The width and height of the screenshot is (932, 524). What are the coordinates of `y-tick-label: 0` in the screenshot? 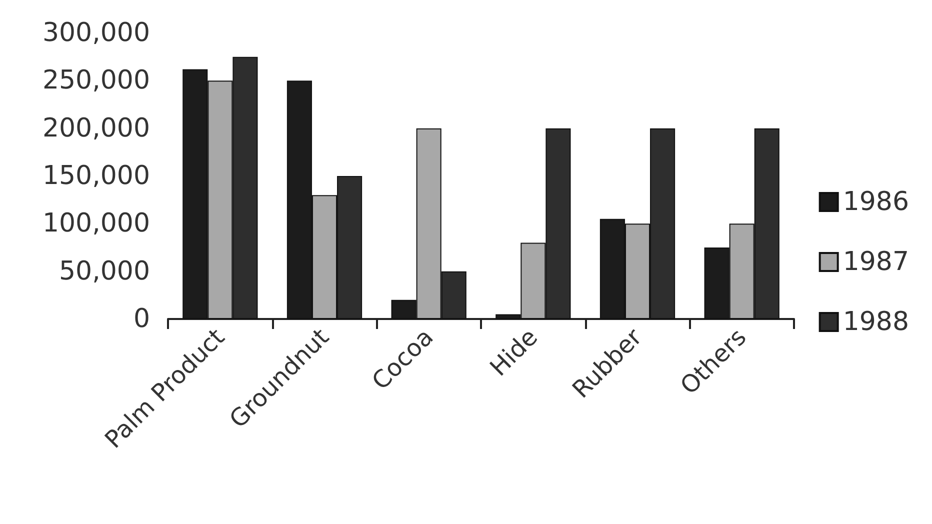 It's located at (141, 319).